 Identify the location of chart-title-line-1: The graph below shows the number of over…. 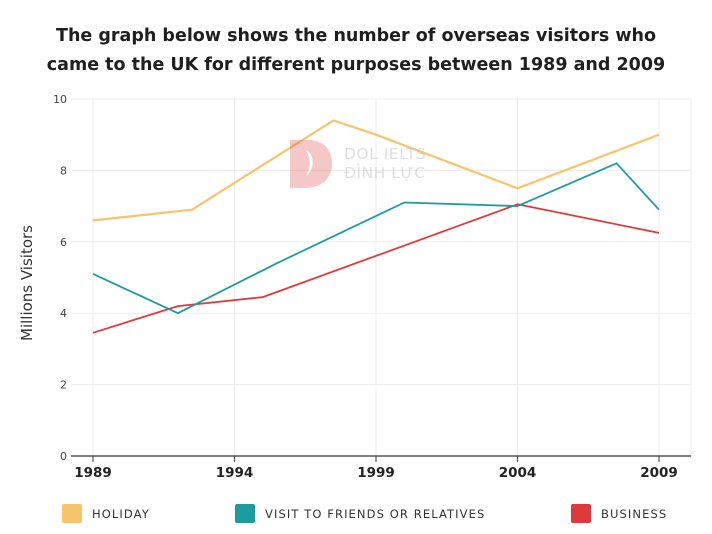
(356, 36).